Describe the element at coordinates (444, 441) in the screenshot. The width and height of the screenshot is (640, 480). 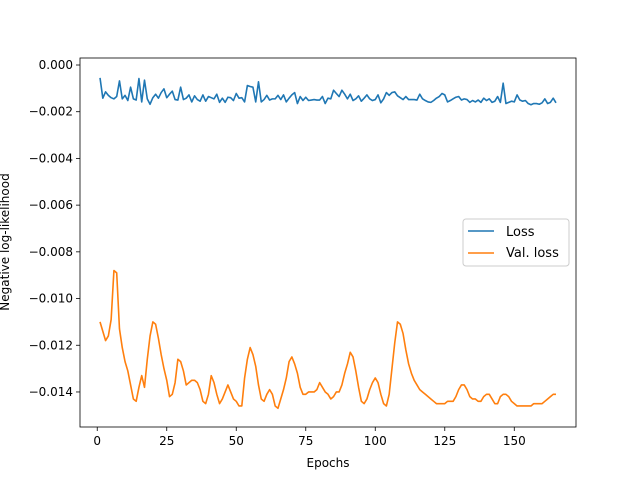
I see `x-tick-label: 125` at that location.